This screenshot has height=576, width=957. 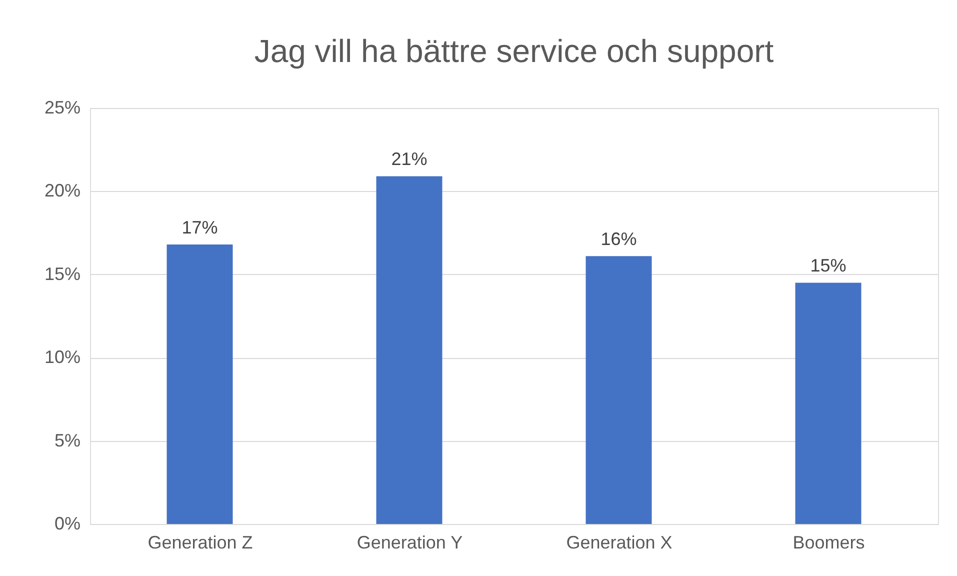 What do you see at coordinates (828, 266) in the screenshot?
I see `data-label: 15%` at bounding box center [828, 266].